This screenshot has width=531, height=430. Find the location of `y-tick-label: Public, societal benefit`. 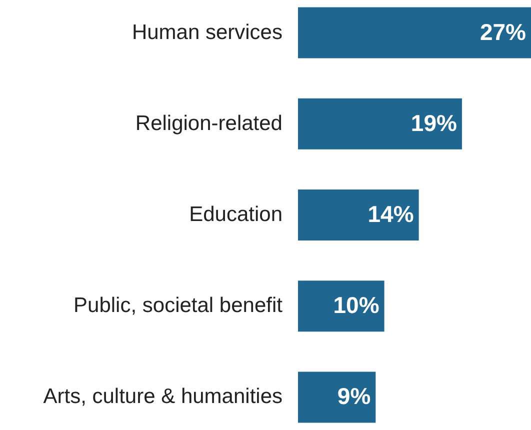

y-tick-label: Public, societal benefit is located at coordinates (178, 306).